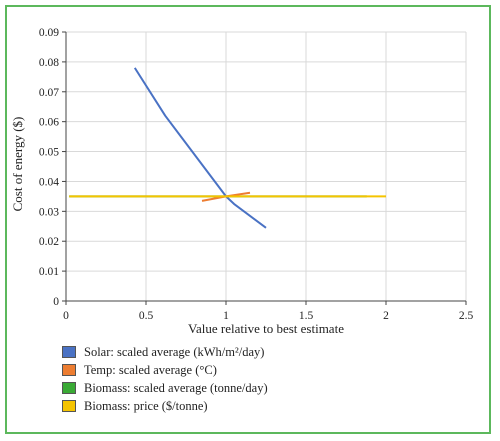 The height and width of the screenshot is (441, 500). I want to click on y-tick-label: 0, so click(56, 302).